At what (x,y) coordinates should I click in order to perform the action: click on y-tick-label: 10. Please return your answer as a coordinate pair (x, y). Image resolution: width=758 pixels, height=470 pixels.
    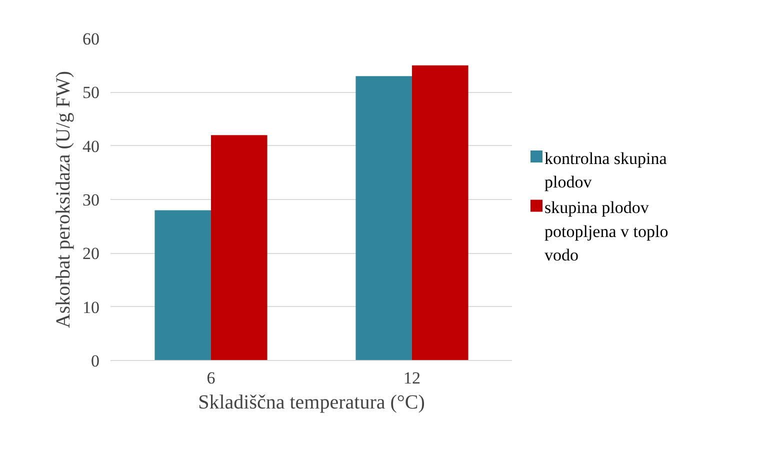
    Looking at the image, I should click on (91, 307).